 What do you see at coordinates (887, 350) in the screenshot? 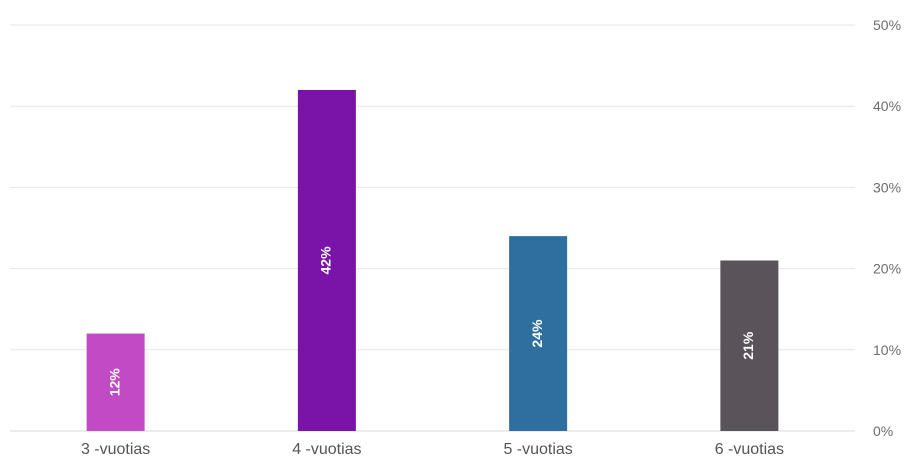
I see `y-tick-label: 10%` at bounding box center [887, 350].